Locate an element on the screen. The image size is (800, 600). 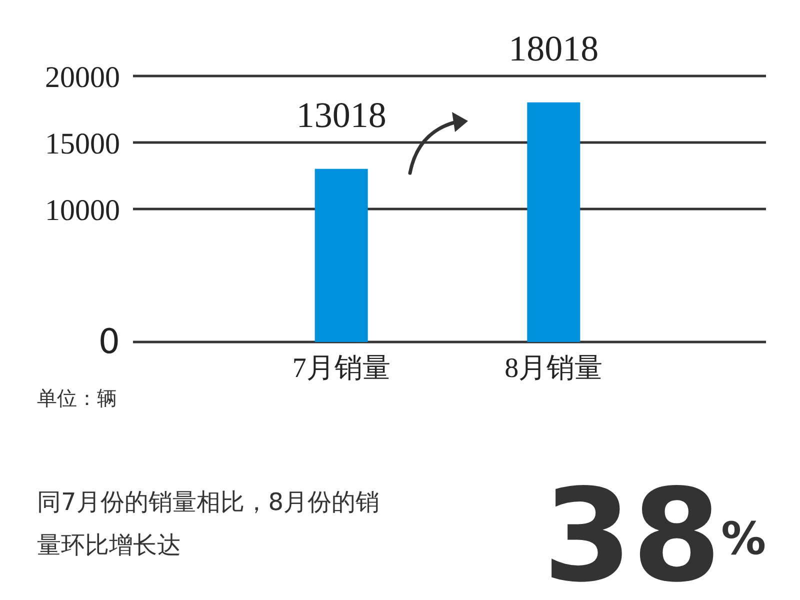
y-tick-label: 20000 is located at coordinates (82, 77).